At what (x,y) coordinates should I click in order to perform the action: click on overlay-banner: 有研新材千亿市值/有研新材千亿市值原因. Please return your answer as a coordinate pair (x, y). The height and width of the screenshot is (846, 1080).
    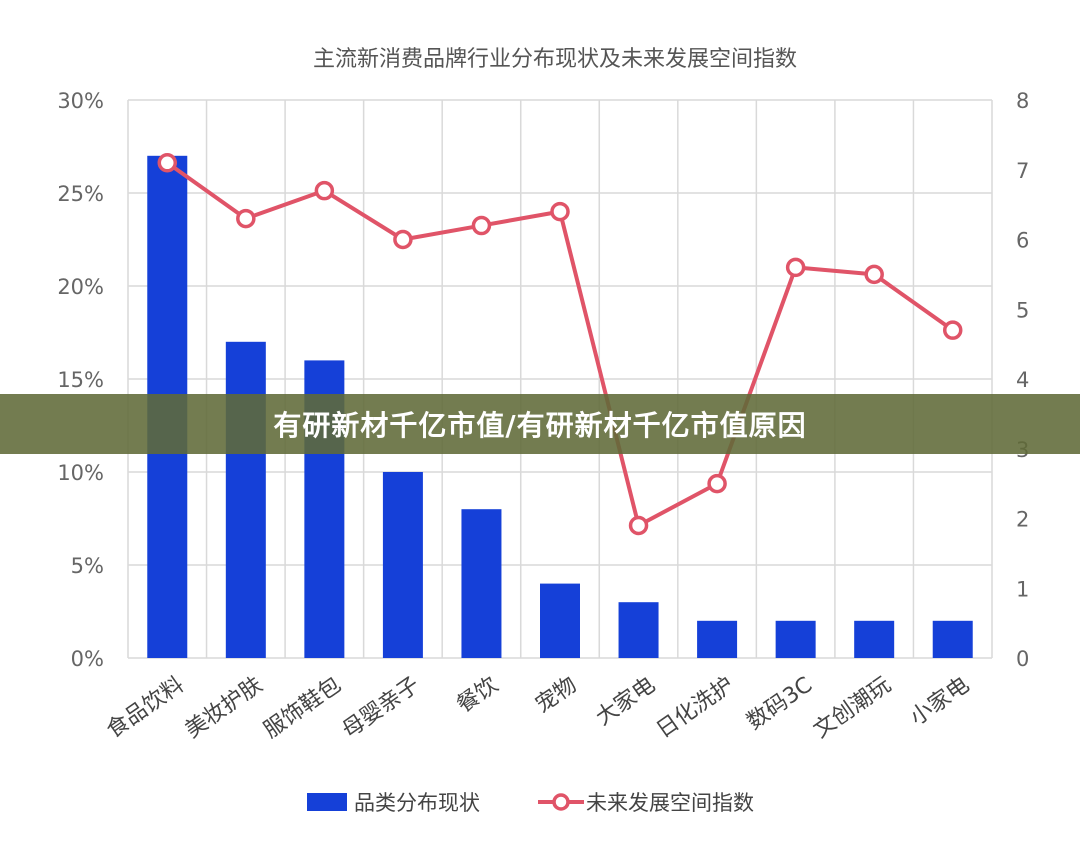
    Looking at the image, I should click on (540, 424).